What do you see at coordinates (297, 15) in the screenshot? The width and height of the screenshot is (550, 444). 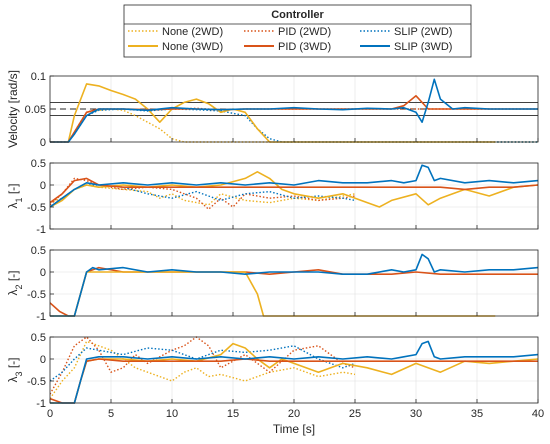 I see `legend-title: Controller` at bounding box center [297, 15].